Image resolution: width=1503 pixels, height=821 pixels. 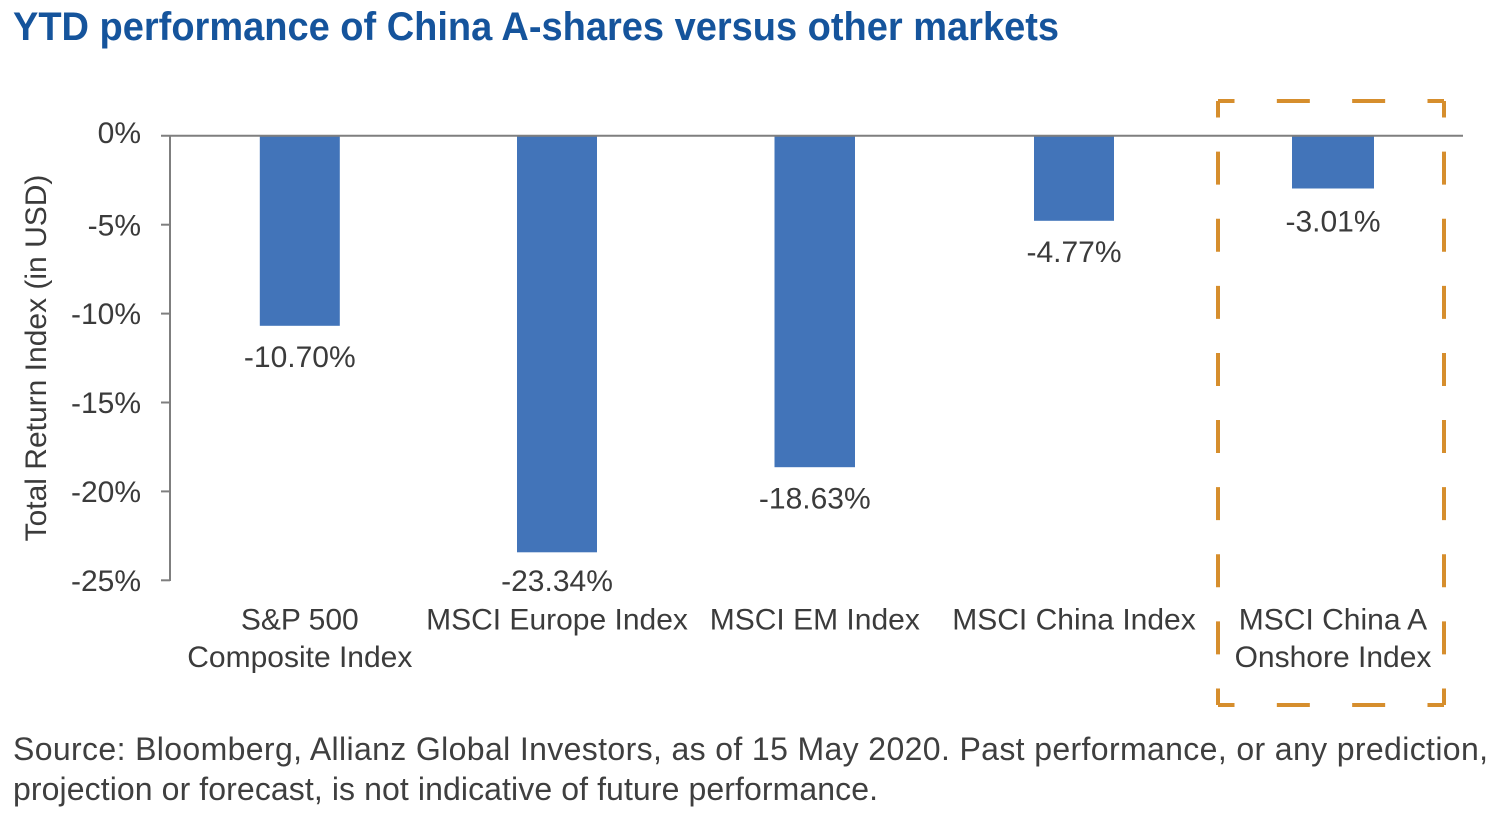 I want to click on svg-text: S&P 500, so click(x=300, y=620).